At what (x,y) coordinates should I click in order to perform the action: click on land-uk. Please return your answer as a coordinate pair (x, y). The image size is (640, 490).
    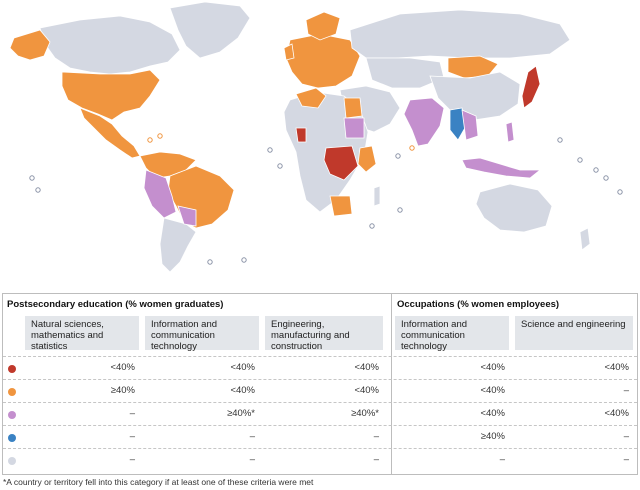
    Looking at the image, I should click on (289, 52).